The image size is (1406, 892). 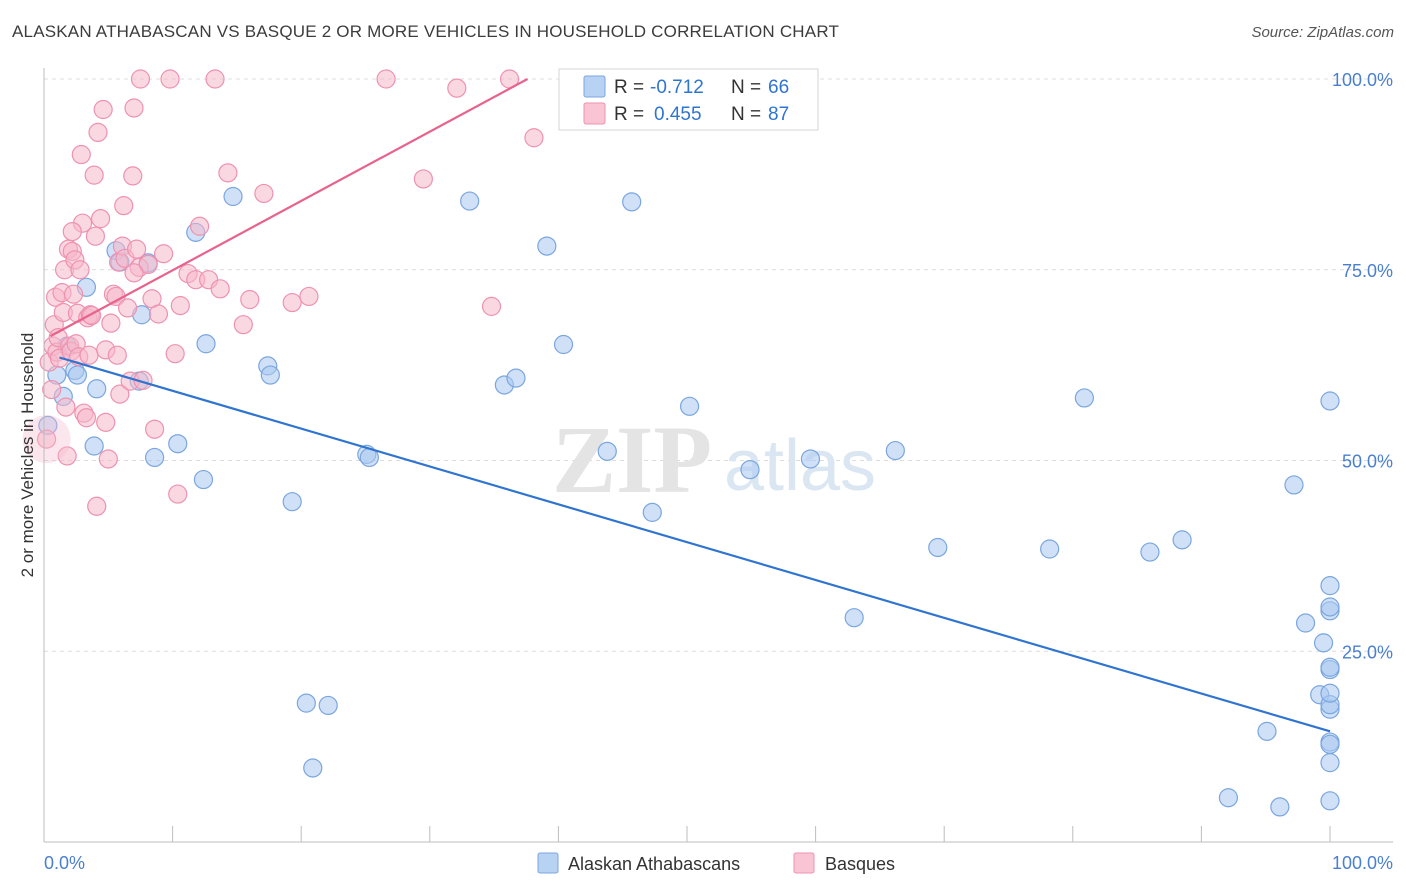 I want to click on bottom-legend-swatch-blue, so click(x=548, y=863).